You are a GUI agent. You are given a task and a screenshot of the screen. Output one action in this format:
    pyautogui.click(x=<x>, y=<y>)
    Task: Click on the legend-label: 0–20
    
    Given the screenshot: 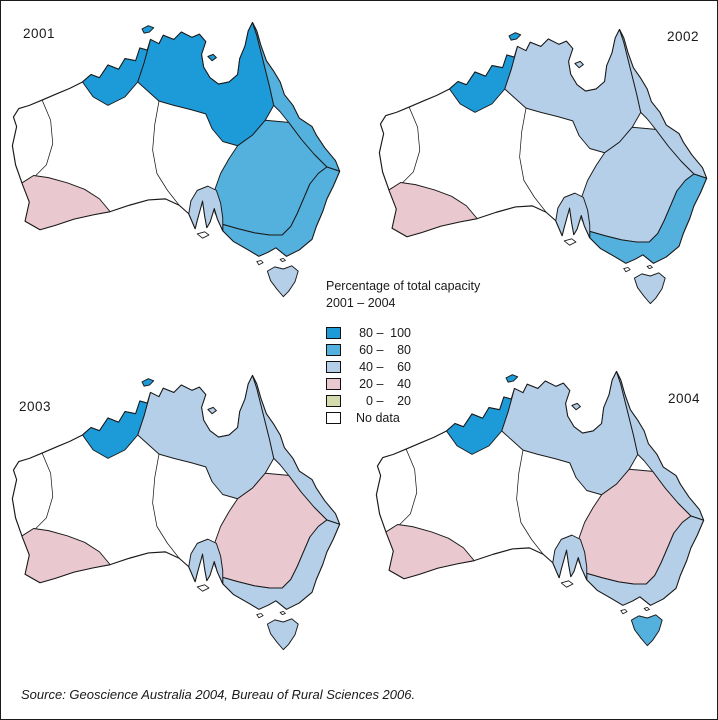 What is the action you would take?
    pyautogui.click(x=388, y=400)
    